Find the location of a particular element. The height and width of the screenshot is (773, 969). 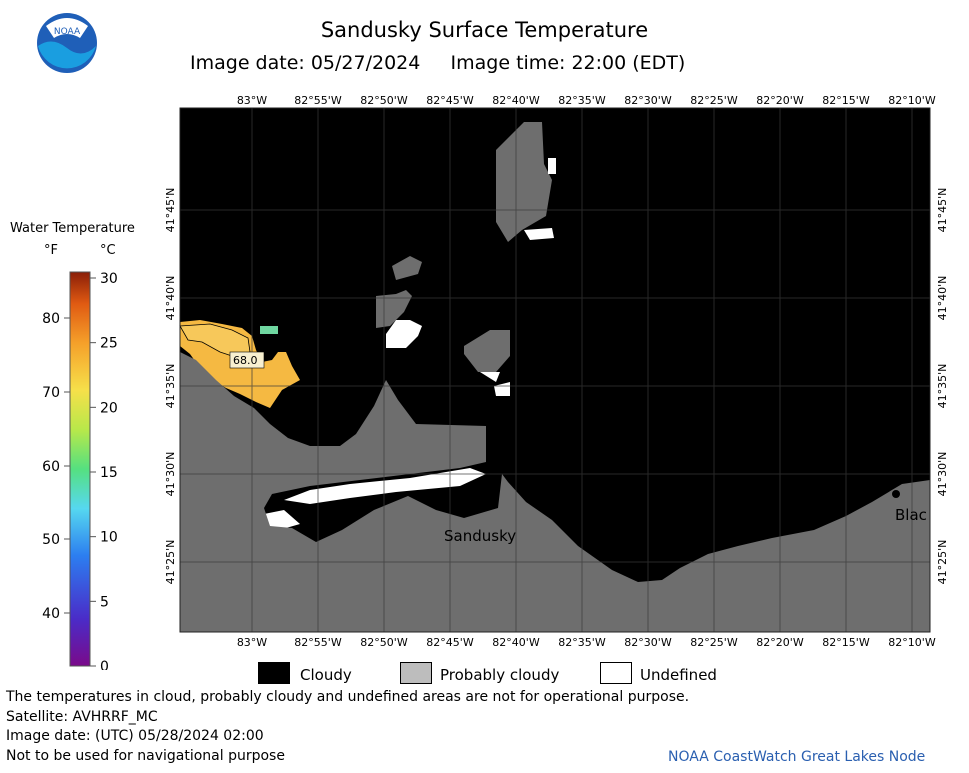

latitude-labels-left: 41°45'N 41°40'N 41°35'N 41°30'N 41°25'N is located at coordinates (170, 386).